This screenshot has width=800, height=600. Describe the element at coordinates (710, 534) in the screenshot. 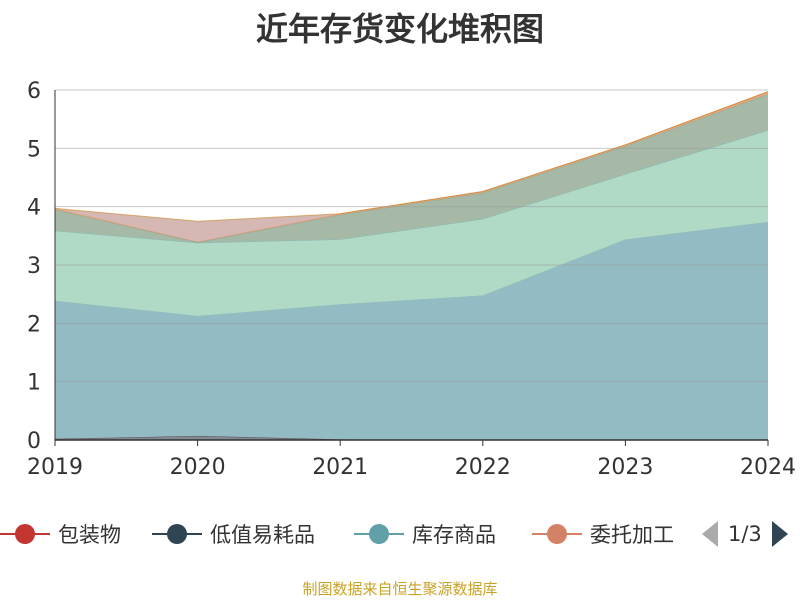

I see `pager-prev-icon` at that location.